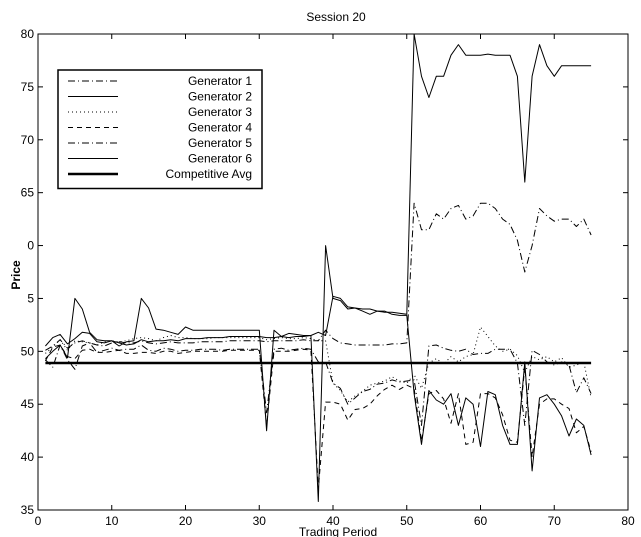 This screenshot has width=641, height=537. What do you see at coordinates (336, 17) in the screenshot?
I see `chart-title: Session 20` at bounding box center [336, 17].